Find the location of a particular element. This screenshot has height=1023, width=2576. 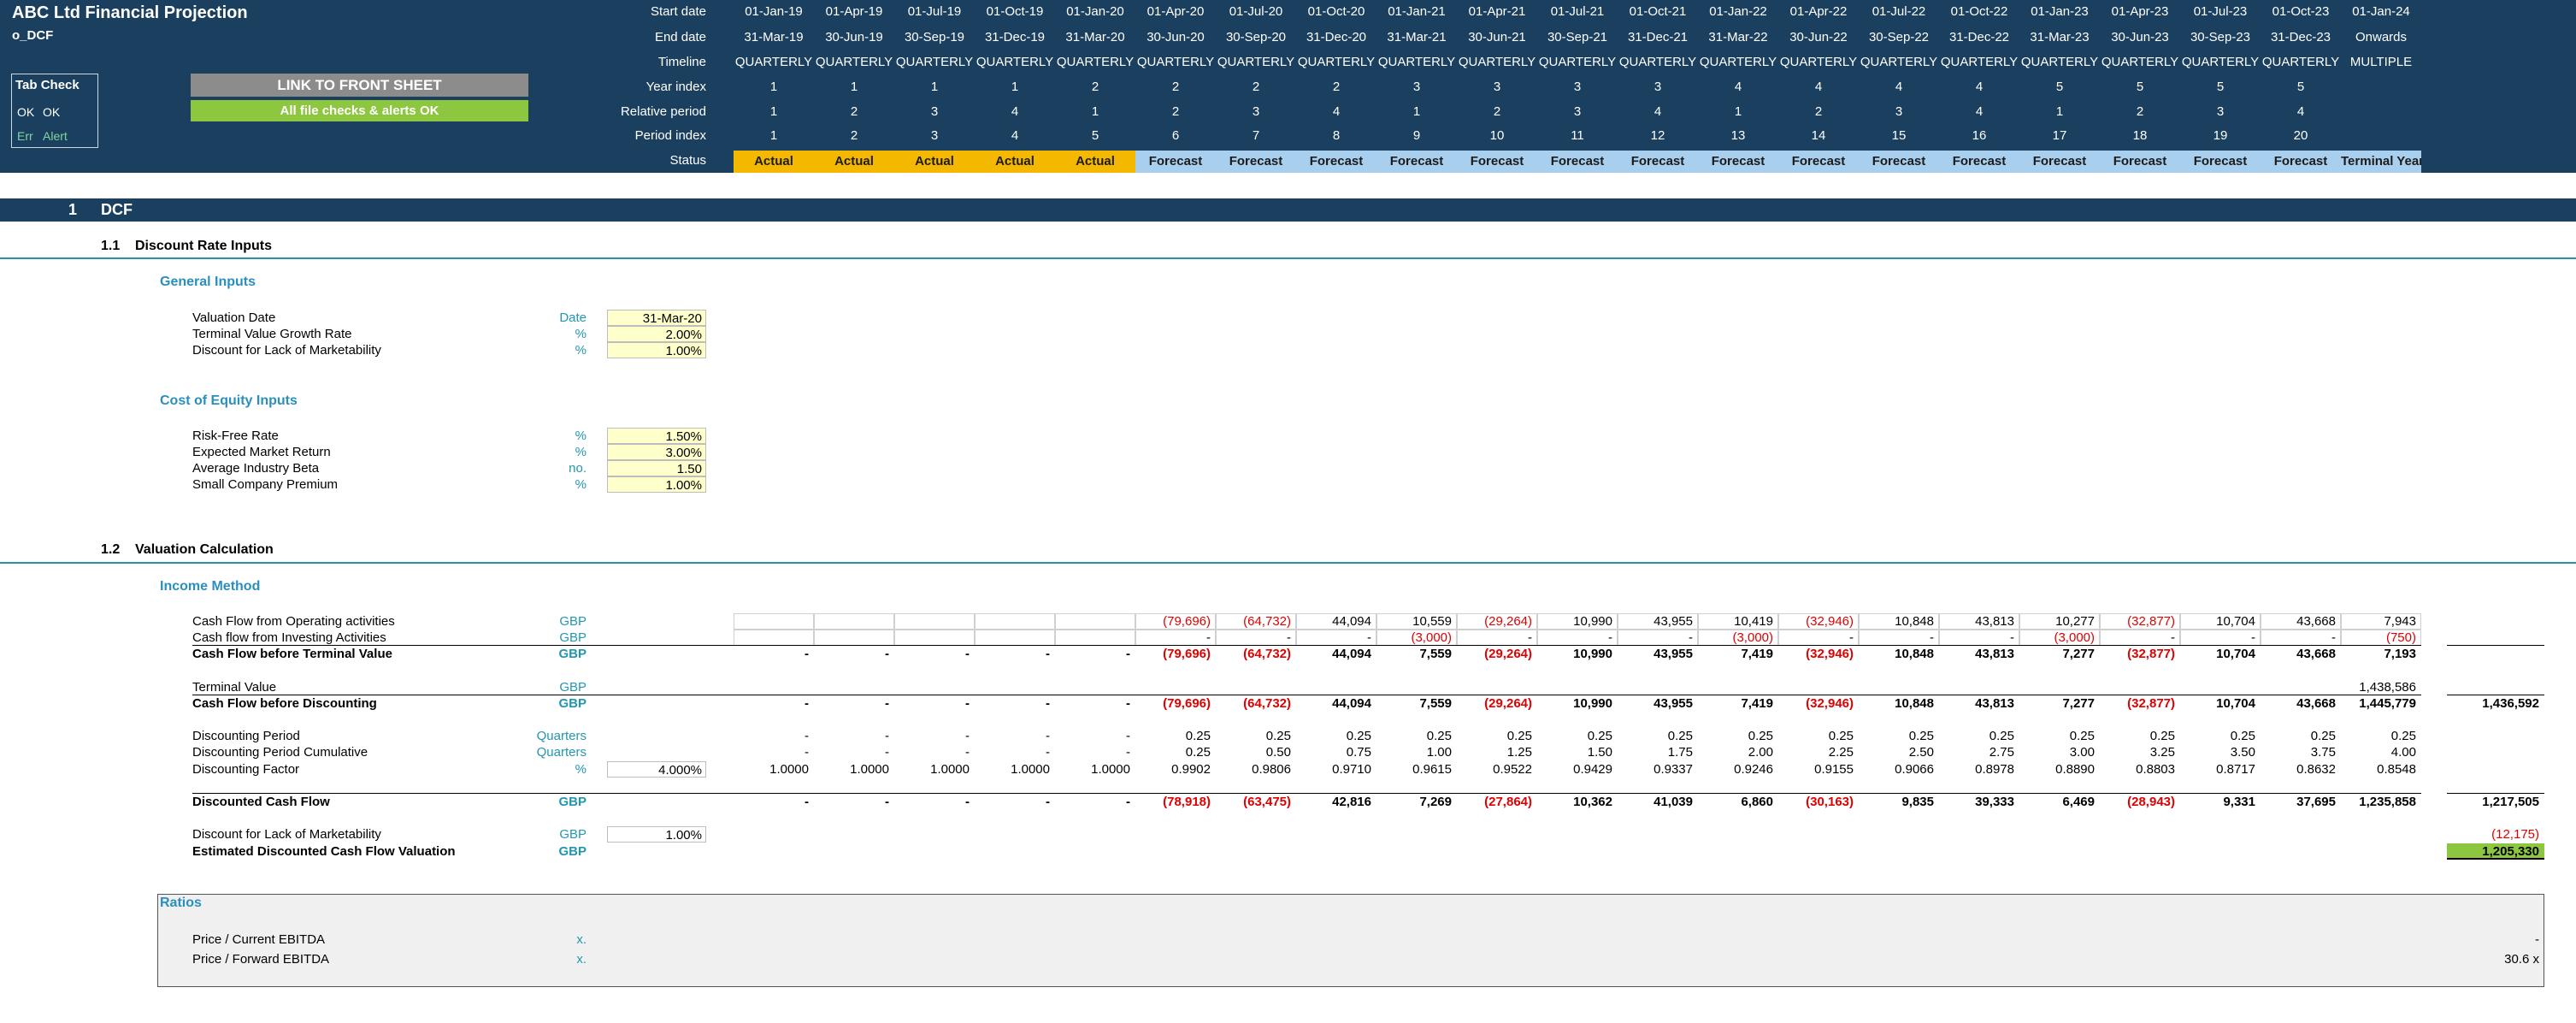

row-label: Cash flow from Investing Activities is located at coordinates (289, 638).